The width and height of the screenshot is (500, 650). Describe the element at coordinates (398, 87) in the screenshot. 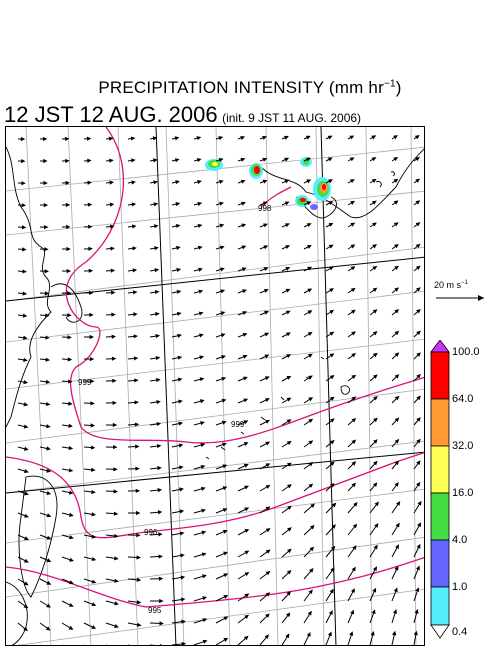

I see `title-close: )` at that location.